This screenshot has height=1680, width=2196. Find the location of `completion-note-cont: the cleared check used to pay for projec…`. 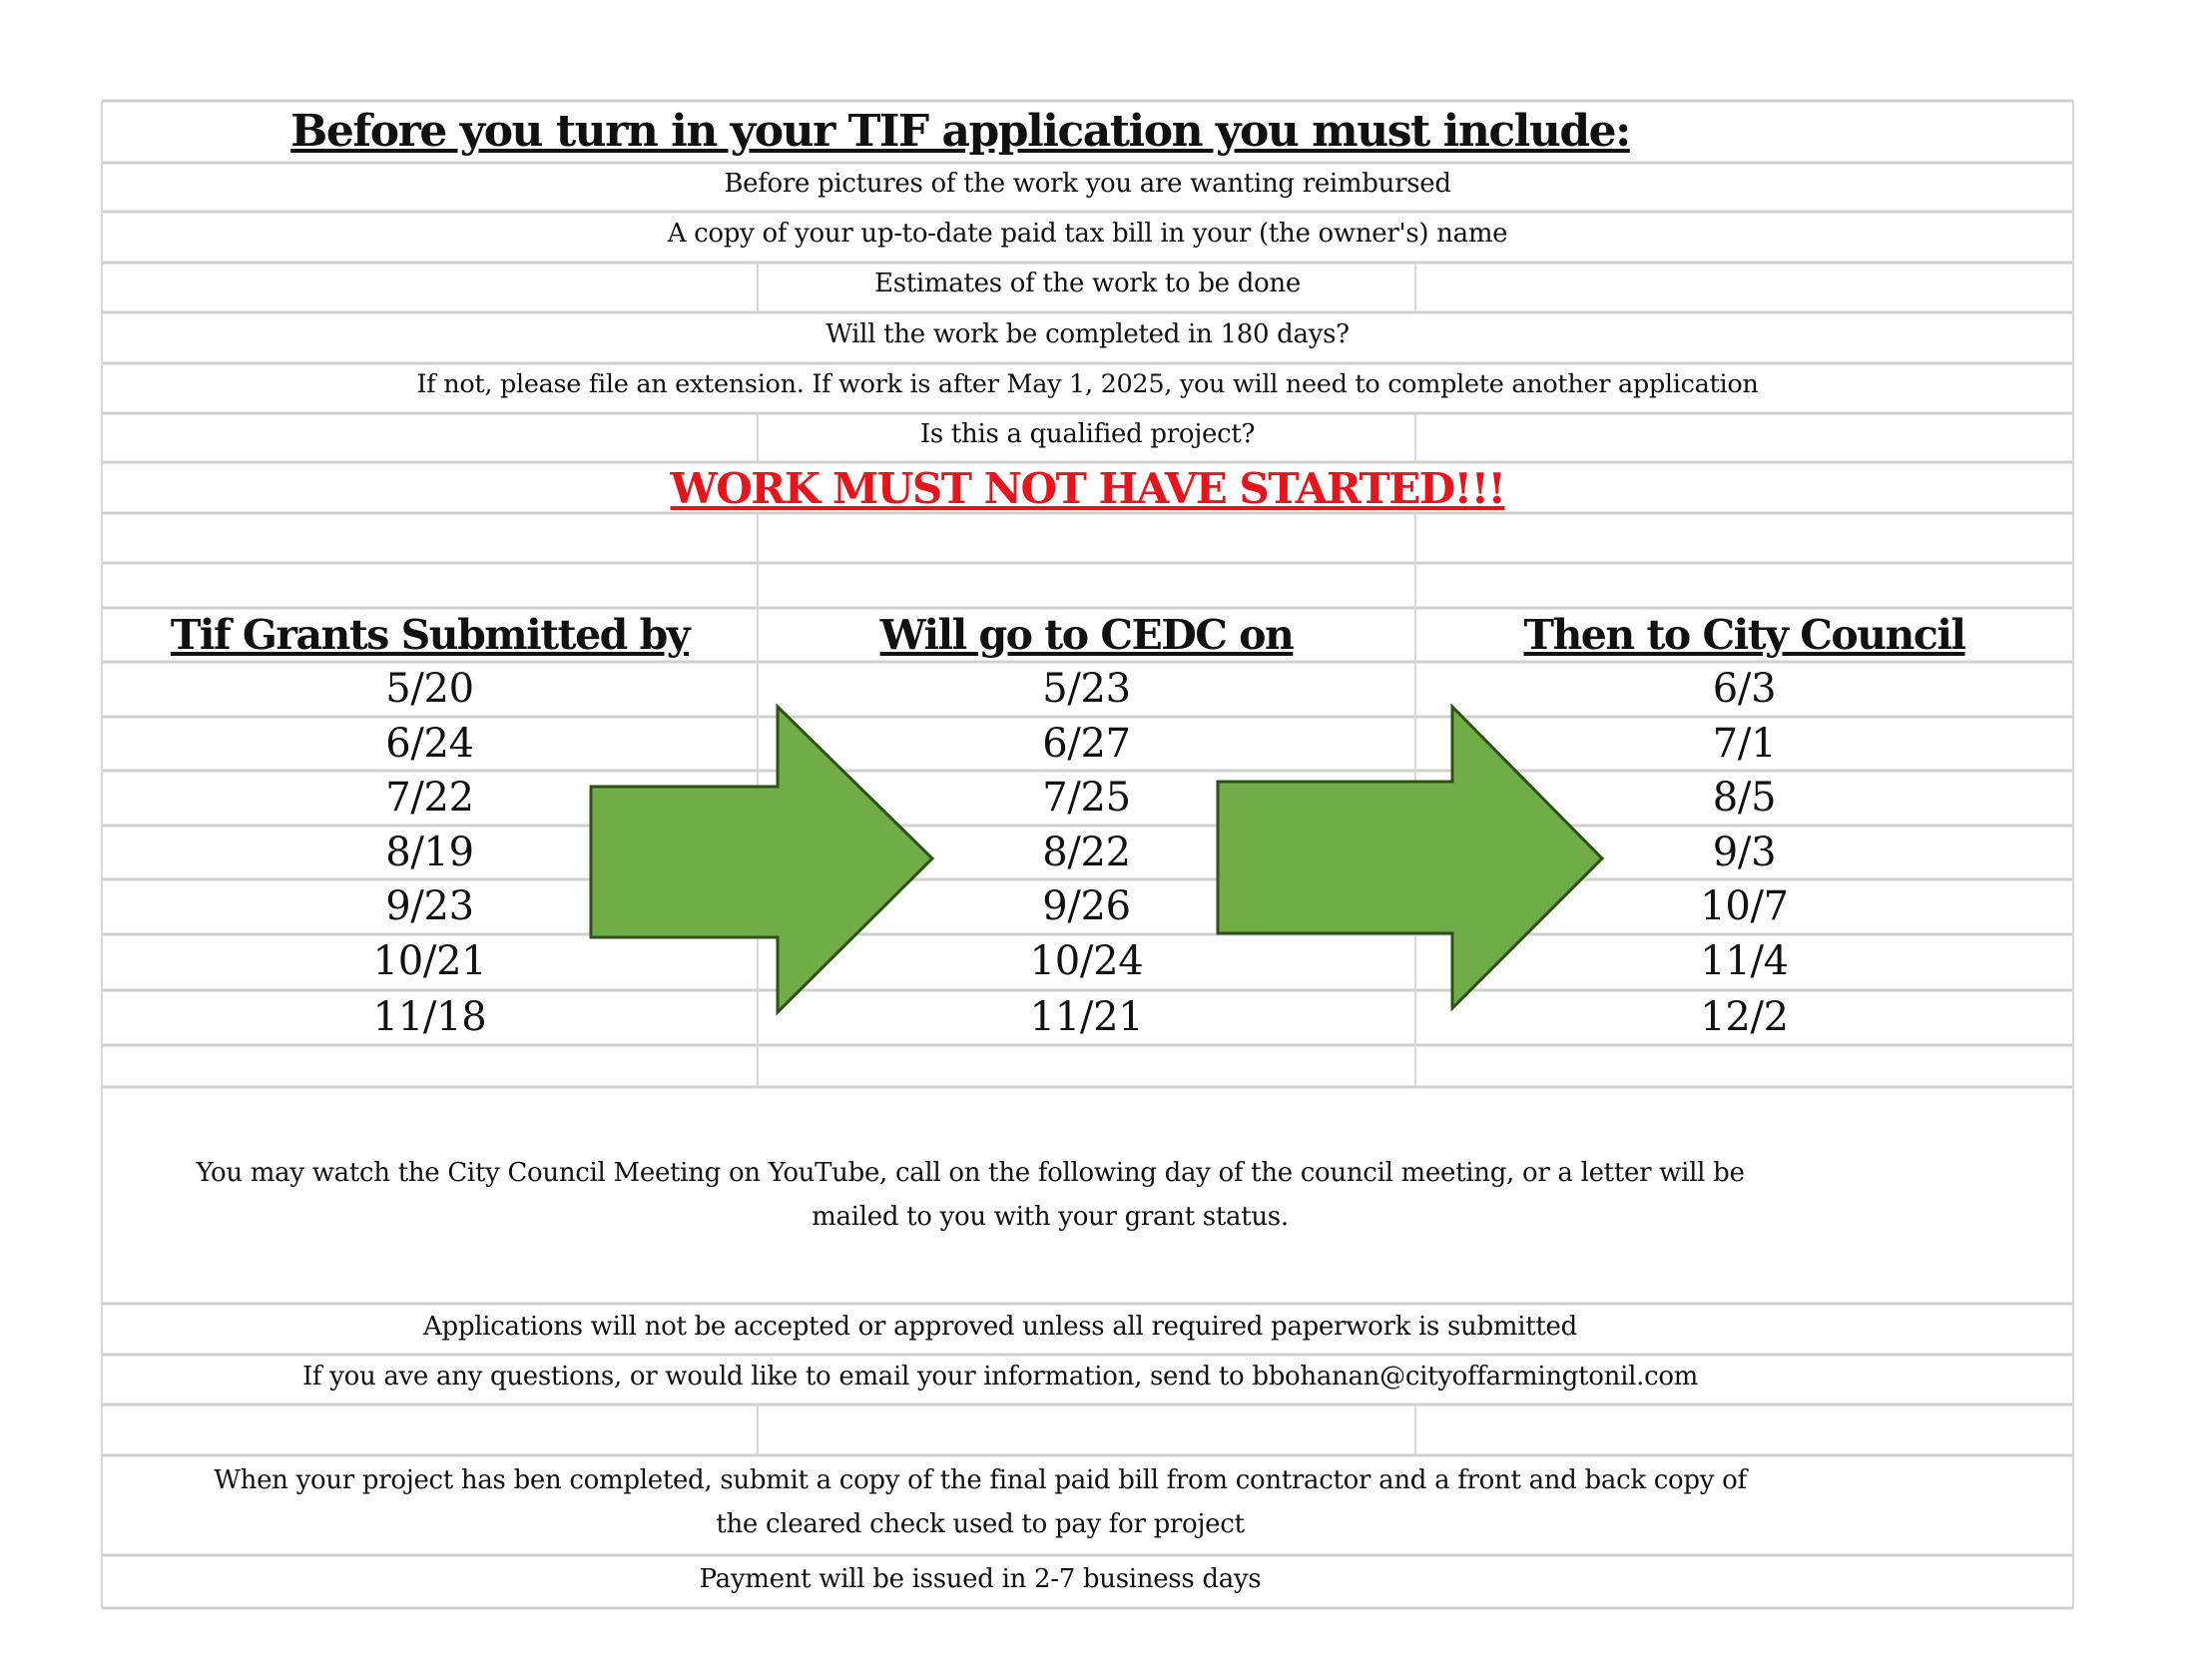

completion-note-cont: the cleared check used to pay for projec… is located at coordinates (980, 1524).